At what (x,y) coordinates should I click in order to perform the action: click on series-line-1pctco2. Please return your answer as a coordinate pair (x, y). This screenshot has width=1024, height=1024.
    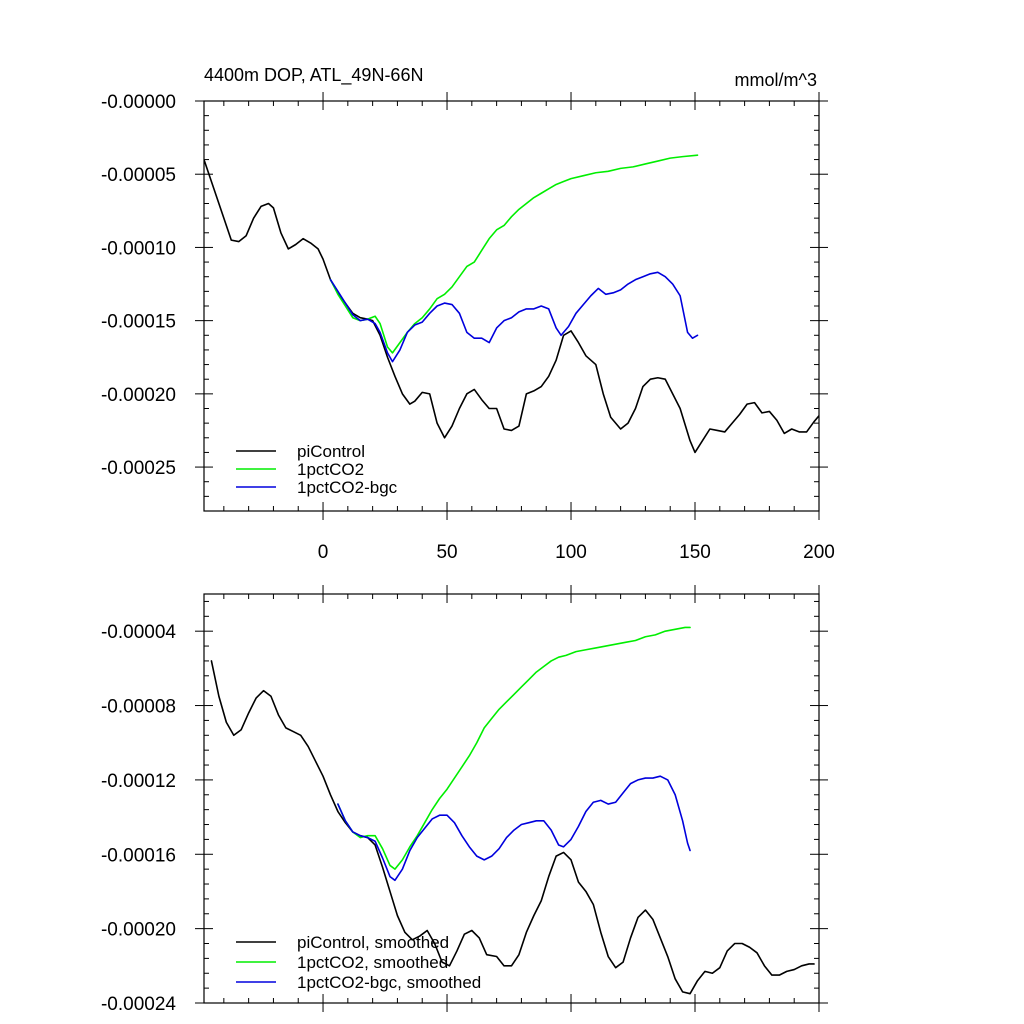
    Looking at the image, I should click on (514, 254).